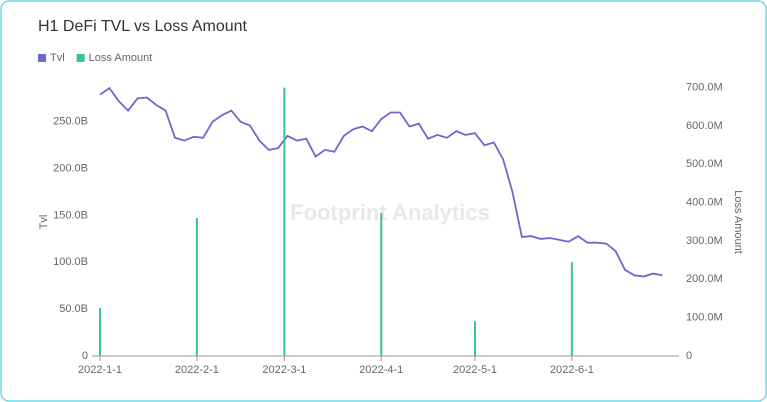  Describe the element at coordinates (70, 169) in the screenshot. I see `y-tick-label: 200.0B` at that location.